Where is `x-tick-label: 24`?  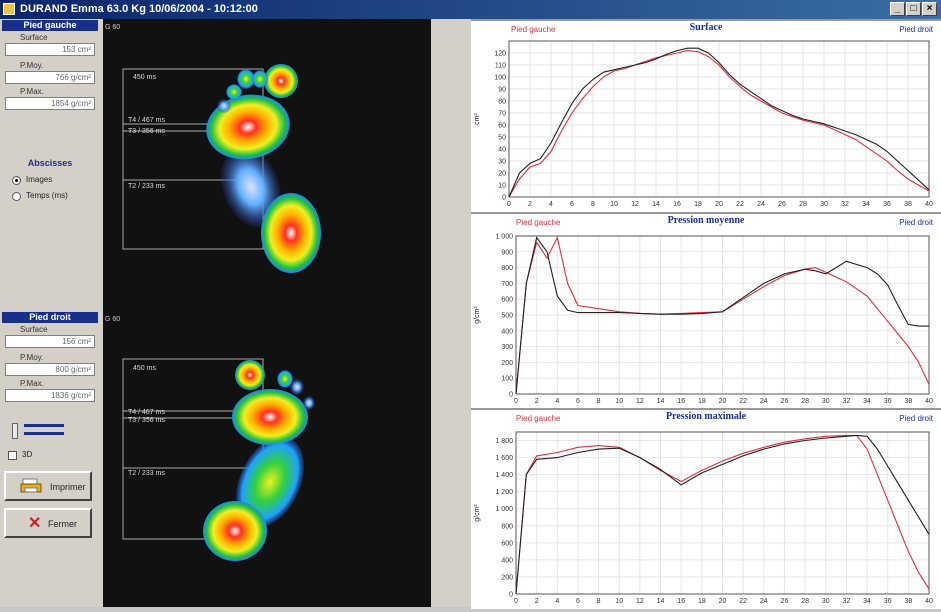
x-tick-label: 24 is located at coordinates (761, 204).